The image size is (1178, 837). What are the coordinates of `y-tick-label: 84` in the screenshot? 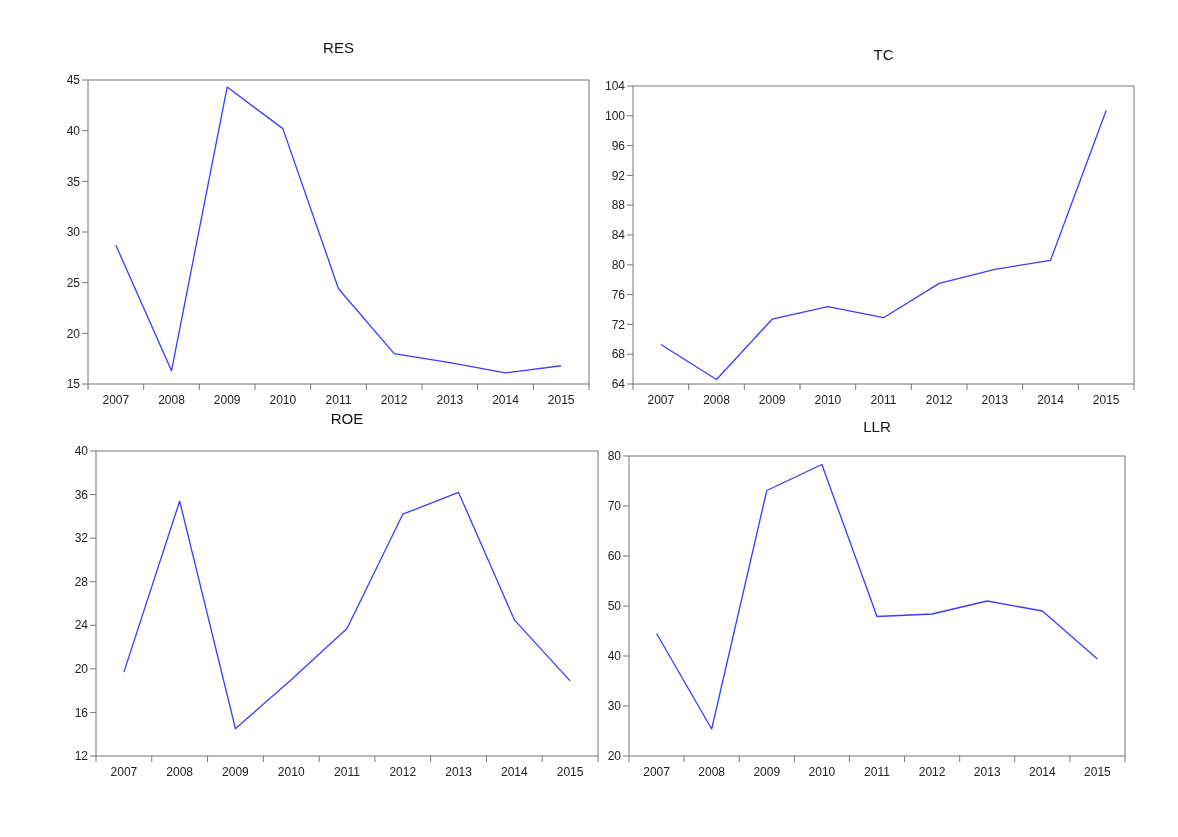 It's located at (618, 235).